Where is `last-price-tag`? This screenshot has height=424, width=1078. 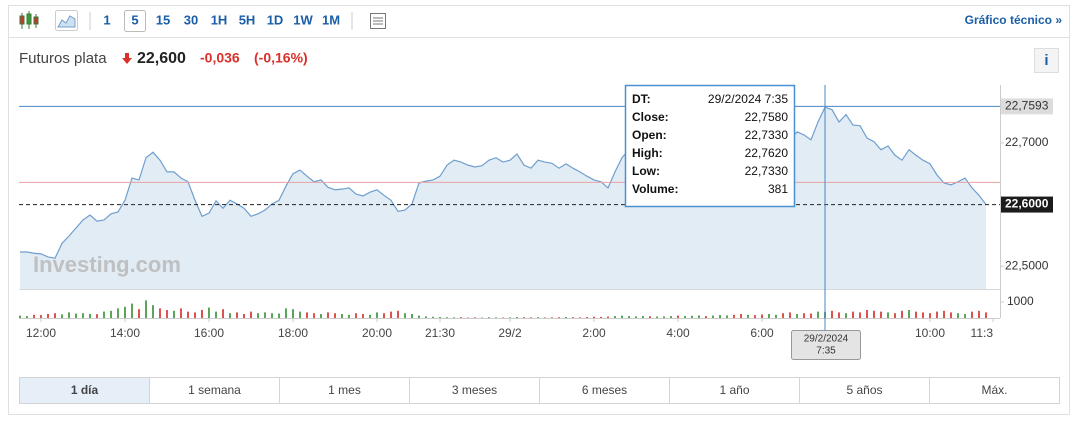
last-price-tag is located at coordinates (1027, 204).